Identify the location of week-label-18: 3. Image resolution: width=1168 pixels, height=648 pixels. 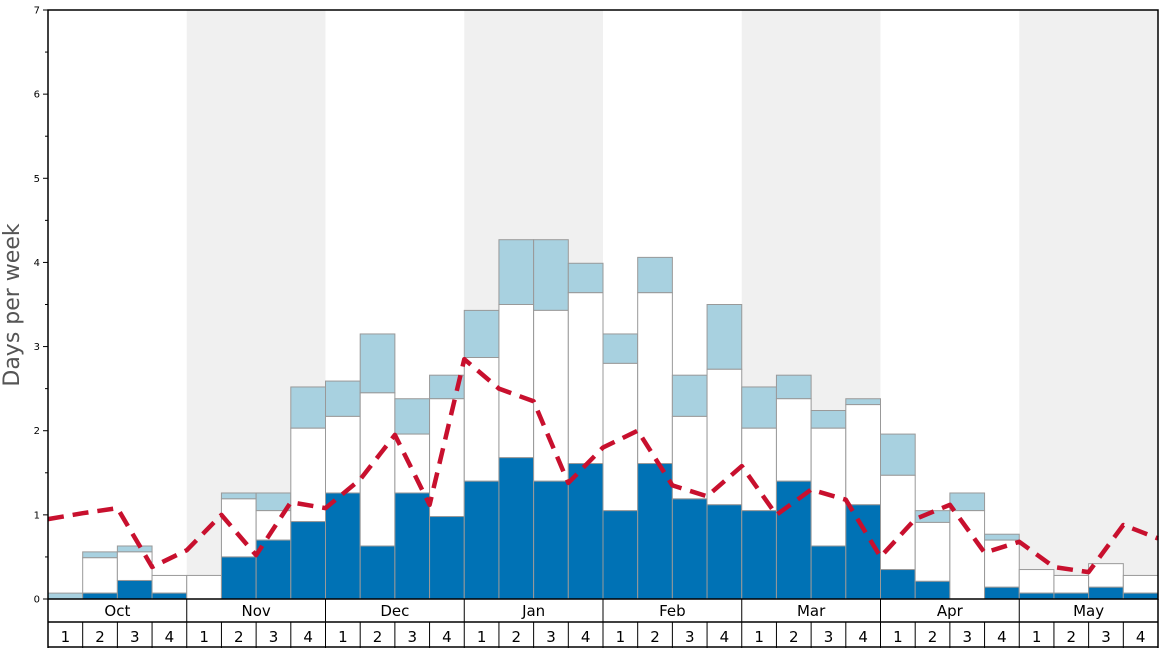
(690, 637).